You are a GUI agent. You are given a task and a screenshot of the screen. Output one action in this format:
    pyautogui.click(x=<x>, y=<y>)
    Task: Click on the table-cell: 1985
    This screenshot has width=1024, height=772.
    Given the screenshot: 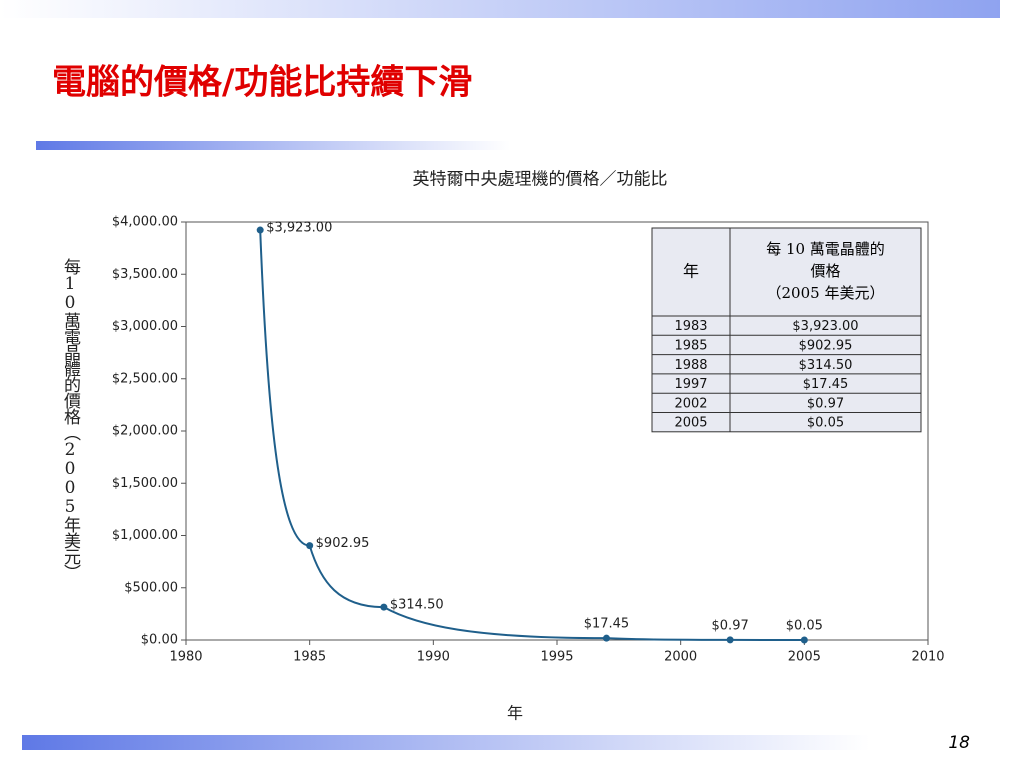 What is the action you would take?
    pyautogui.click(x=690, y=345)
    